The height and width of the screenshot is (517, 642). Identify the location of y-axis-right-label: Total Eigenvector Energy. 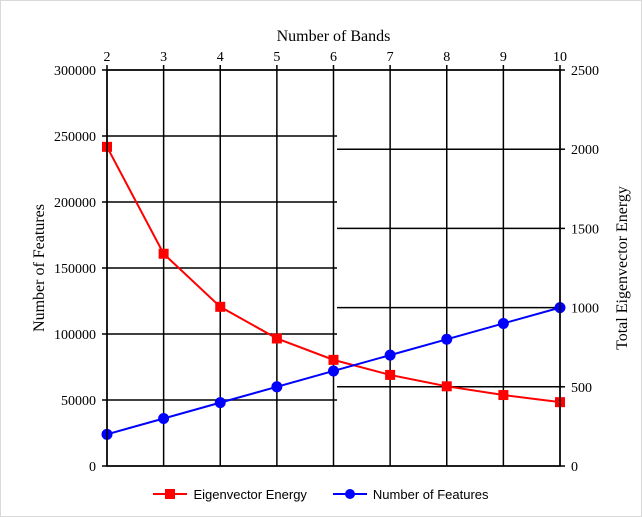
(622, 268).